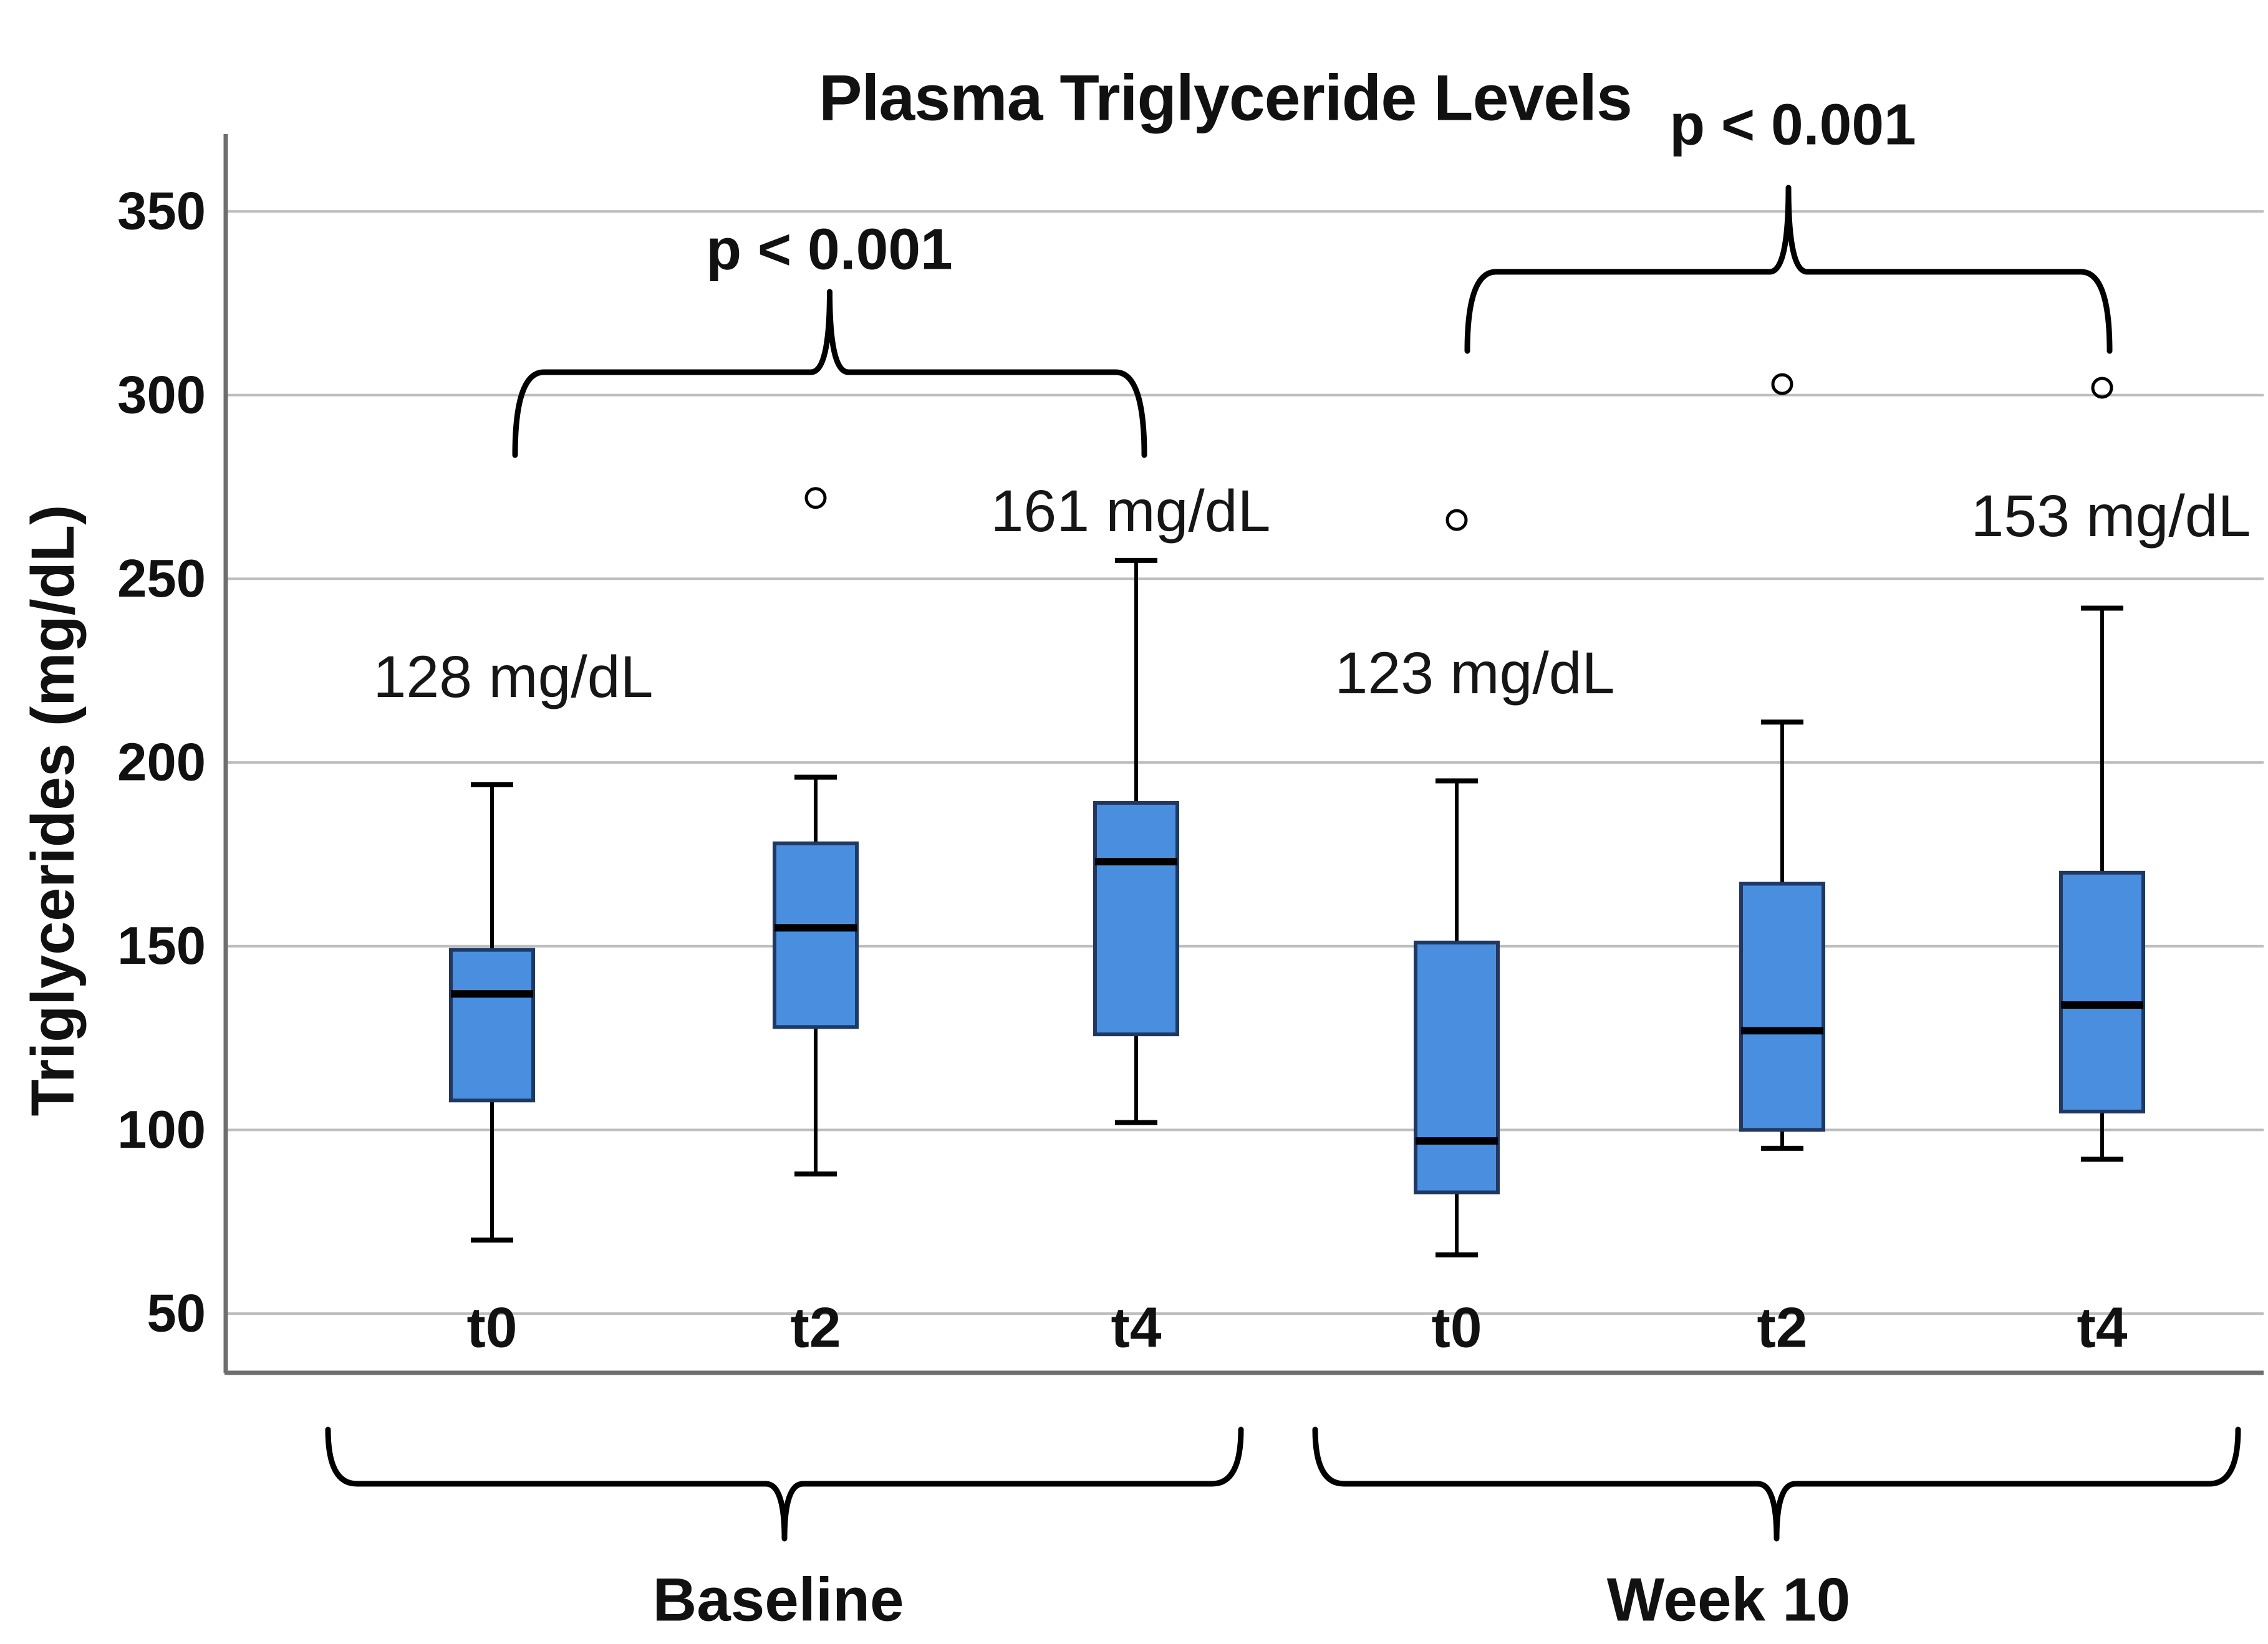  I want to click on significance-label-week10: p < 0.001, so click(1792, 125).